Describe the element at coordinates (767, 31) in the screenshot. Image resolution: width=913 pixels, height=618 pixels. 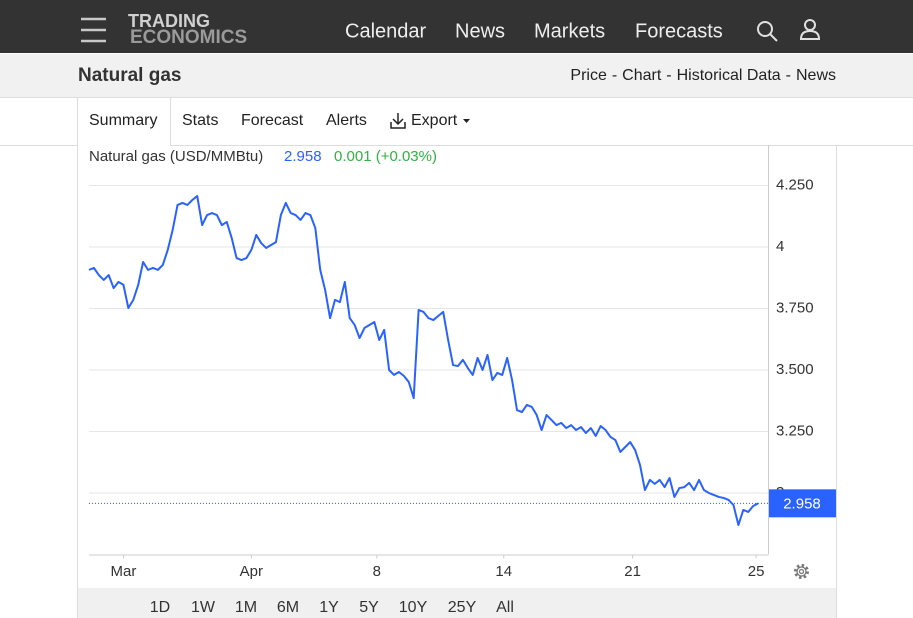
I see `search-icon` at that location.